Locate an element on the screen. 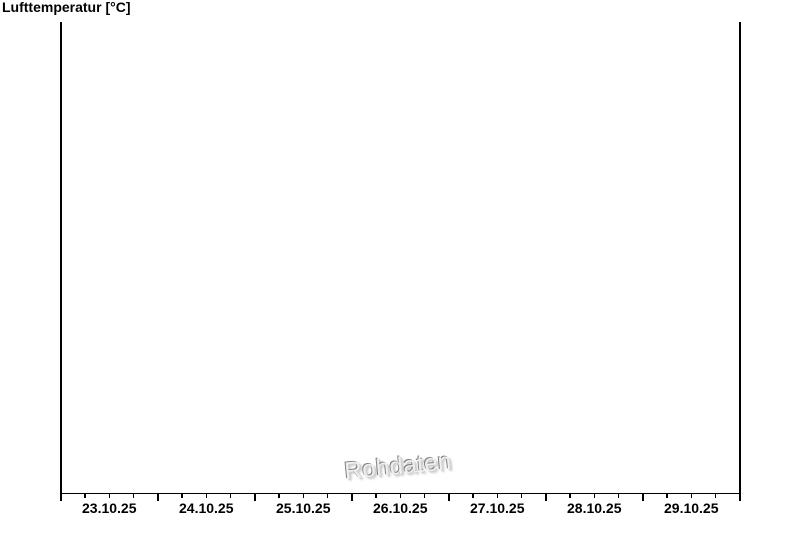 The width and height of the screenshot is (800, 550). x-axis-tick-label: 23.10.25 is located at coordinates (109, 508).